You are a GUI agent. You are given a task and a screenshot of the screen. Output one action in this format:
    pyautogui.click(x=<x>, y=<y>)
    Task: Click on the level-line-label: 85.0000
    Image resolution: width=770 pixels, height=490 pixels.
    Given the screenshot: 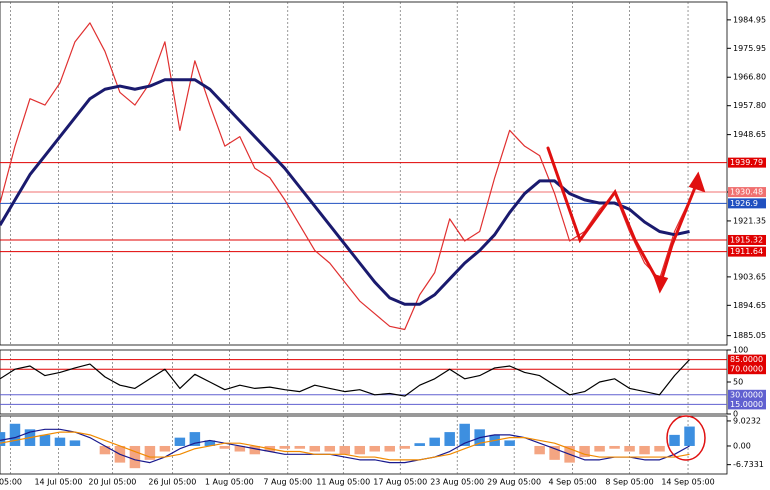 What is the action you would take?
    pyautogui.click(x=746, y=359)
    